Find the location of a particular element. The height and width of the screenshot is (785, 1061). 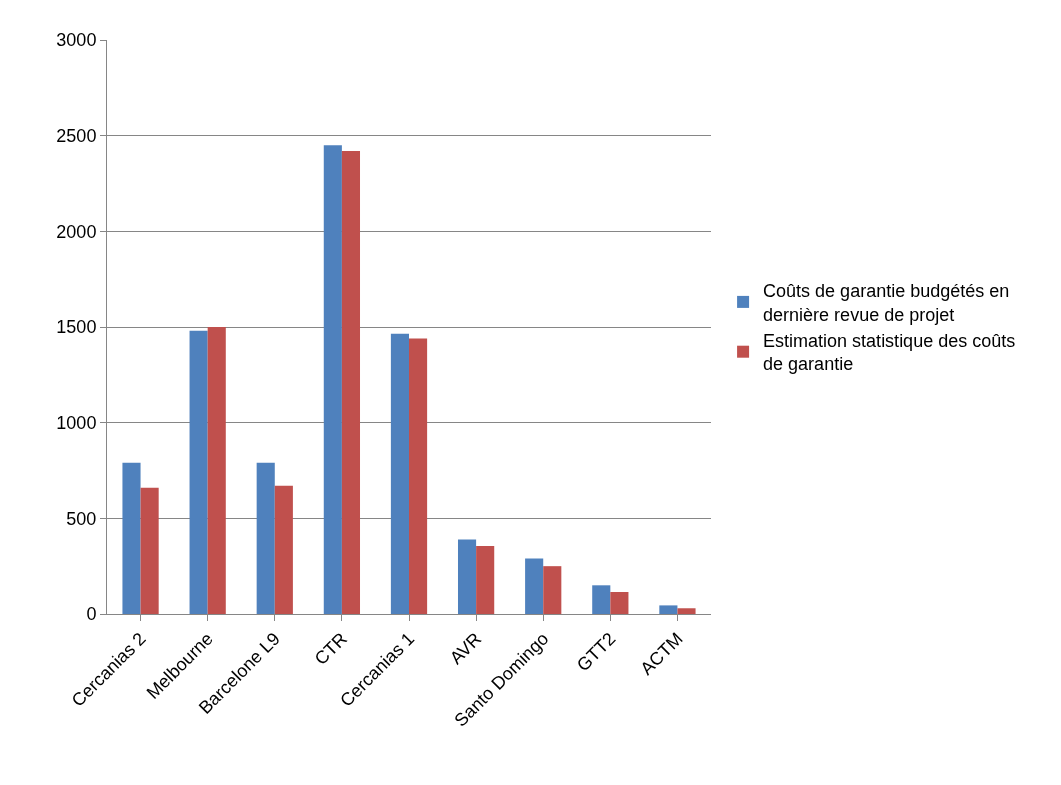

y-tick-label: 0 is located at coordinates (91, 614).